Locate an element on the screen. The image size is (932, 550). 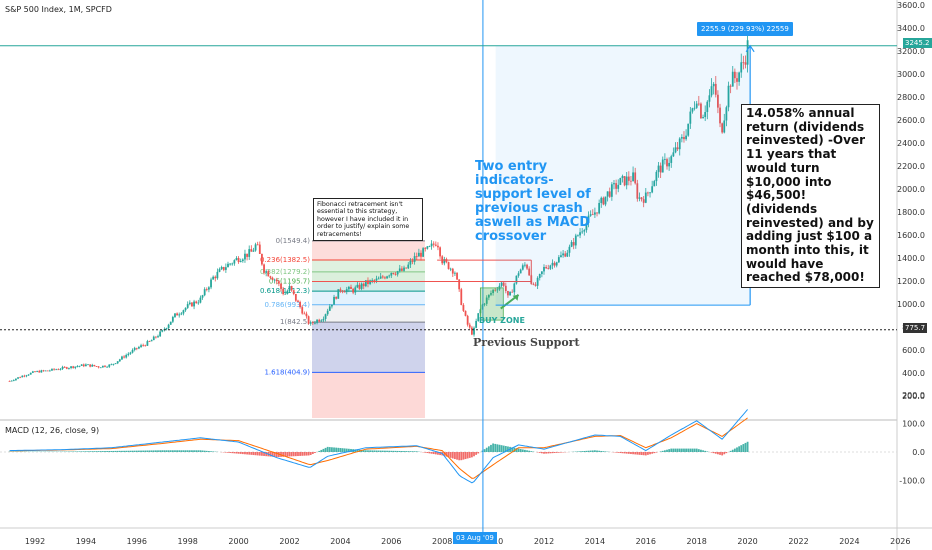
chart-title: S&P 500 Index, 1M, SPCFD is located at coordinates (58, 9).